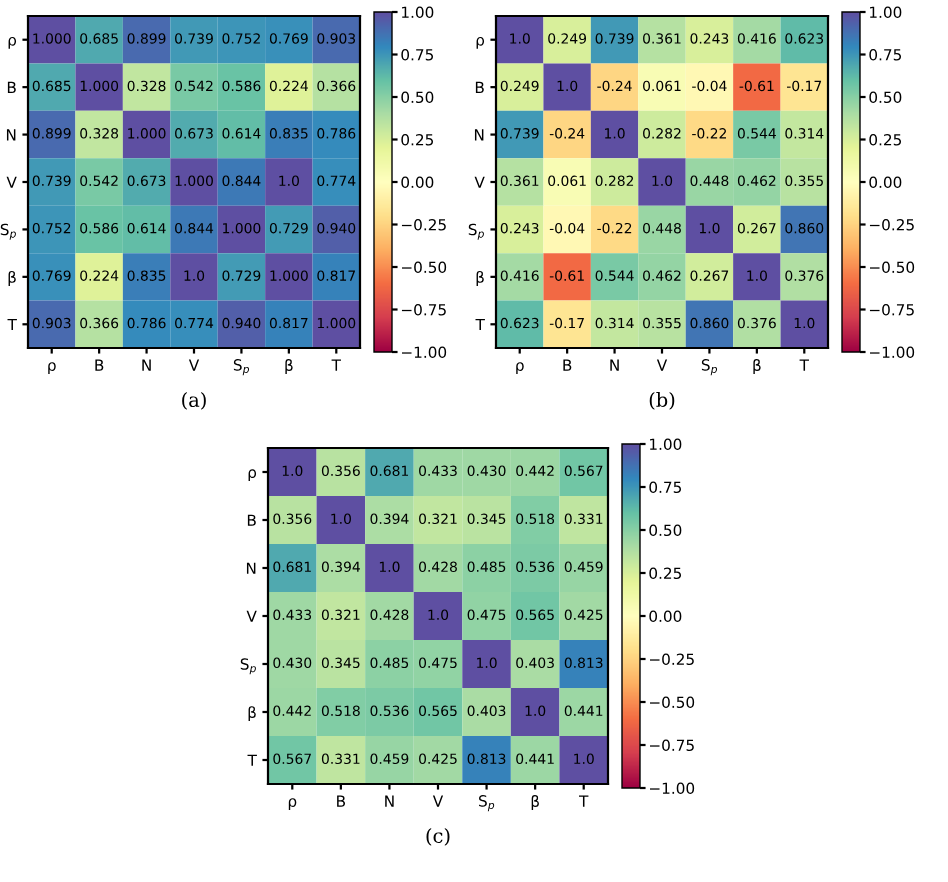 The image size is (948, 882). I want to click on x-axis-title: (c), so click(438, 836).